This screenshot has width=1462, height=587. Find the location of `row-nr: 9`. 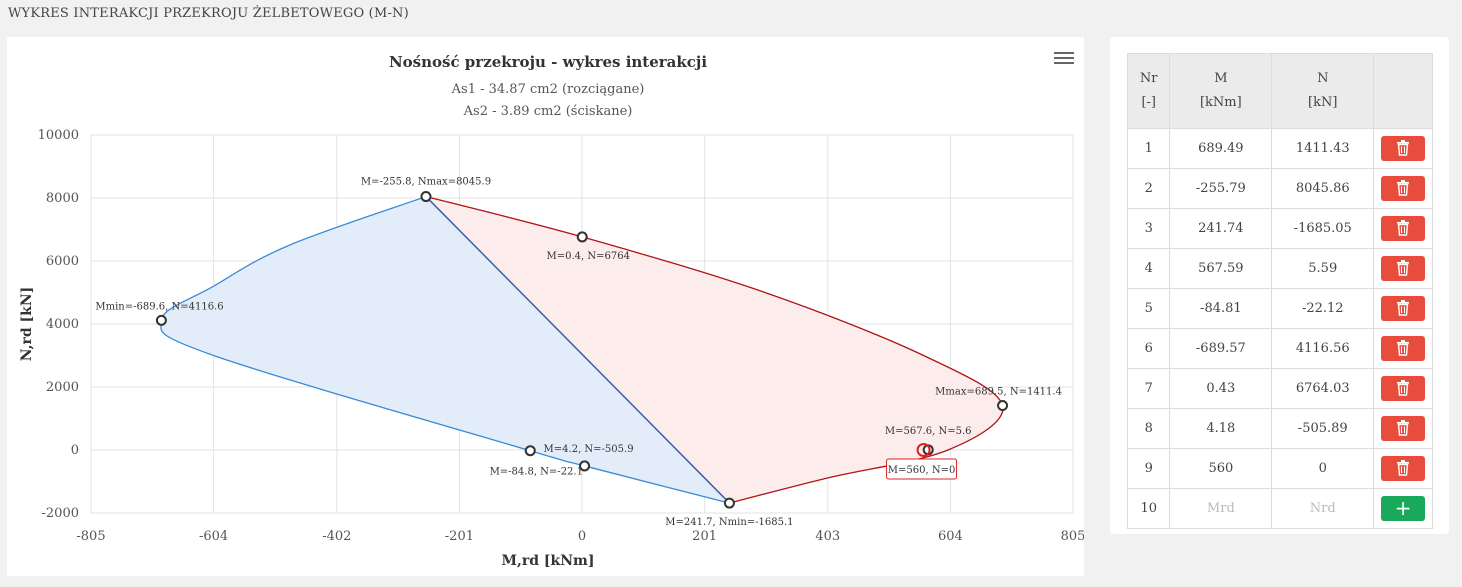

row-nr: 9 is located at coordinates (1148, 468).